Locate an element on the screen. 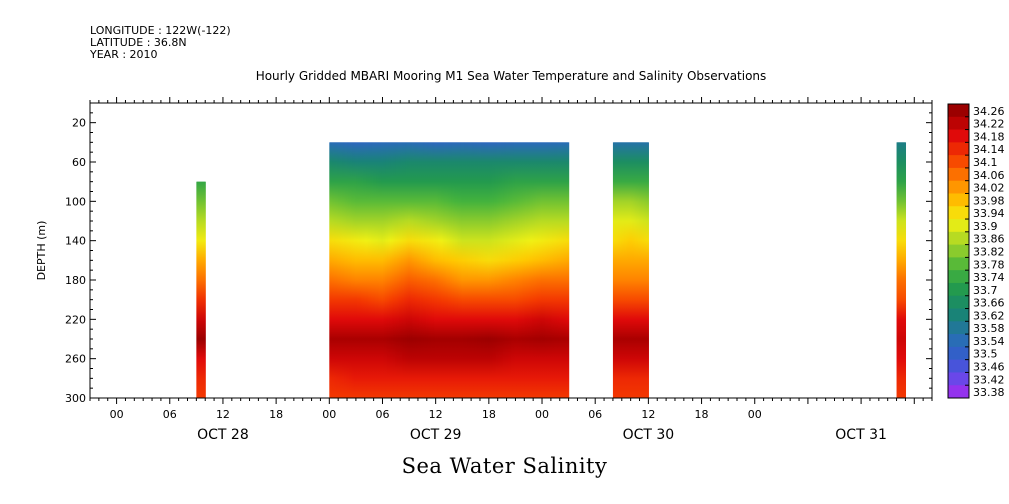 The image size is (1009, 504). colorbar-label: 34.22 is located at coordinates (989, 124).